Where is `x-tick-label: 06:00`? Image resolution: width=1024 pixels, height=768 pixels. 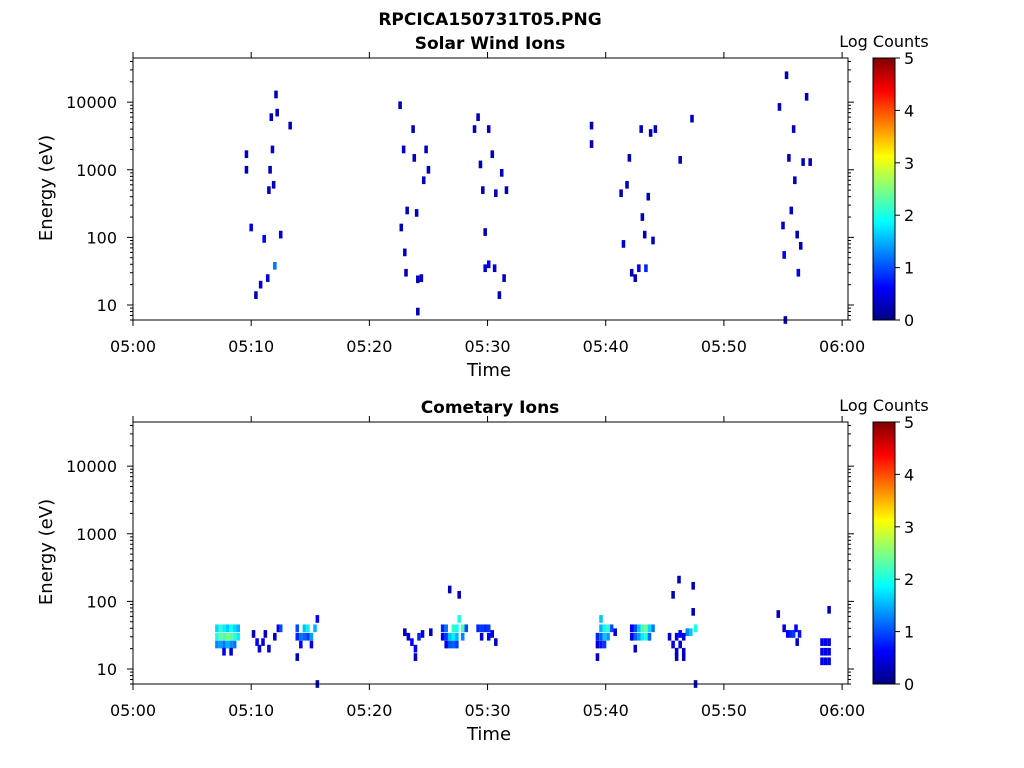 x-tick-label: 06:00 is located at coordinates (842, 710).